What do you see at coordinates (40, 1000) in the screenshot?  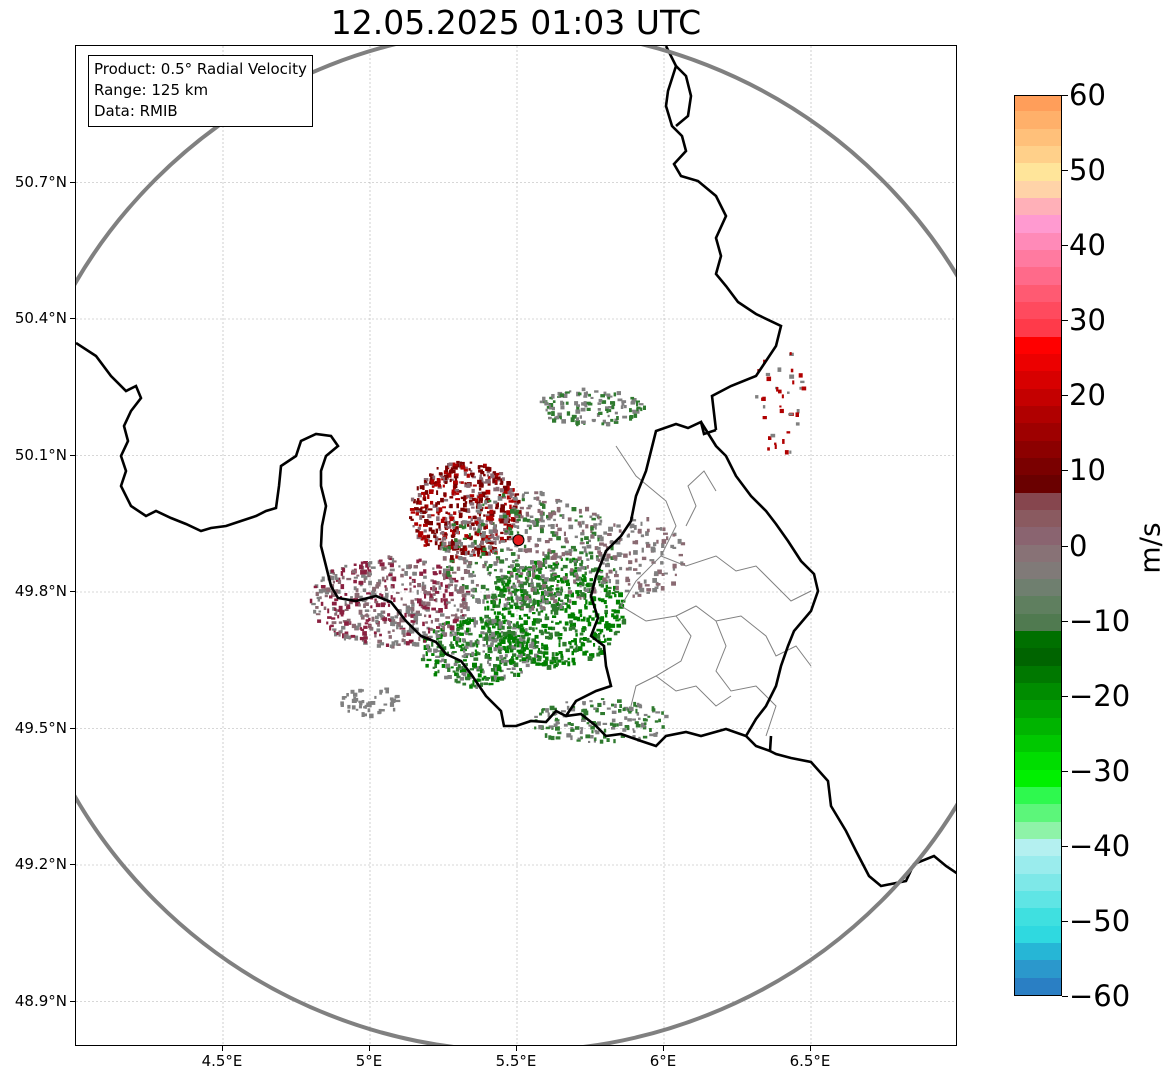 I see `y-tick-label: 48.9°N` at bounding box center [40, 1000].